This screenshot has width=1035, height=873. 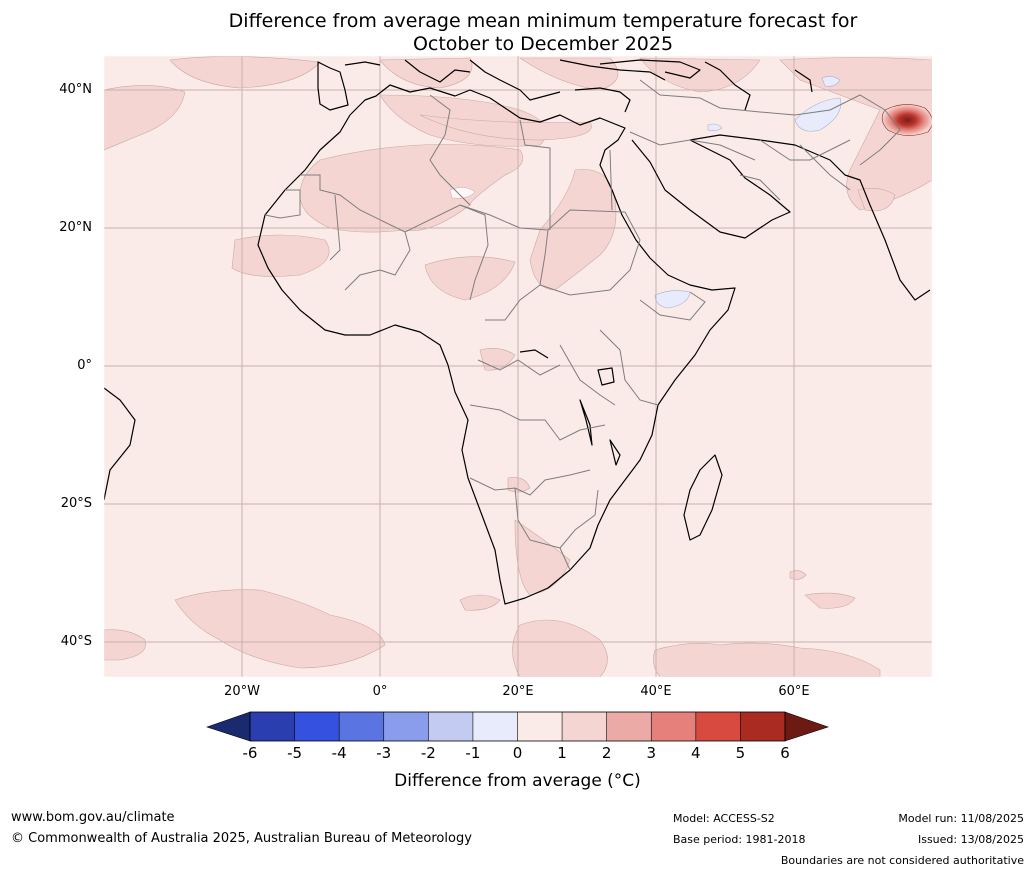 What do you see at coordinates (543, 44) in the screenshot?
I see `map-title-line-2: October to December 2025` at bounding box center [543, 44].